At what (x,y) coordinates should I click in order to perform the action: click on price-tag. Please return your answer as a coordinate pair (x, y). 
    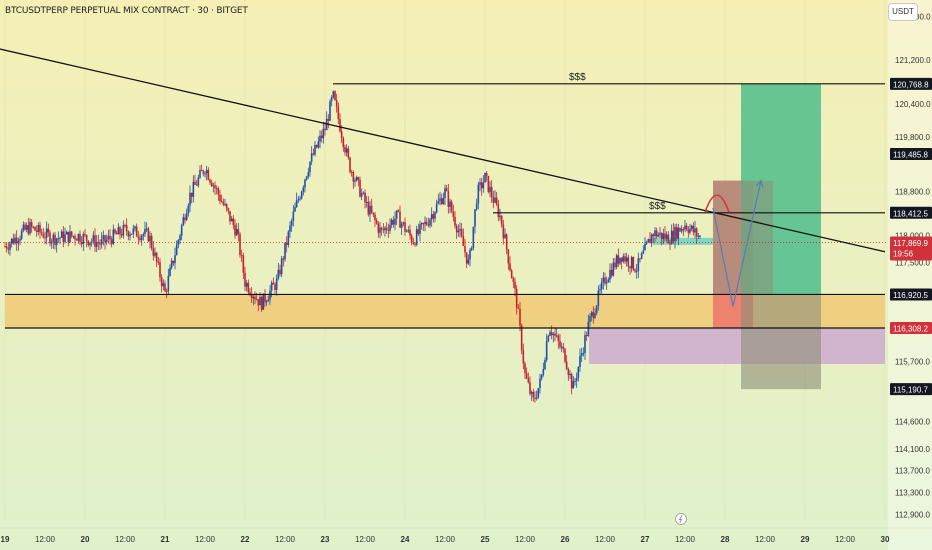
    Looking at the image, I should click on (911, 83).